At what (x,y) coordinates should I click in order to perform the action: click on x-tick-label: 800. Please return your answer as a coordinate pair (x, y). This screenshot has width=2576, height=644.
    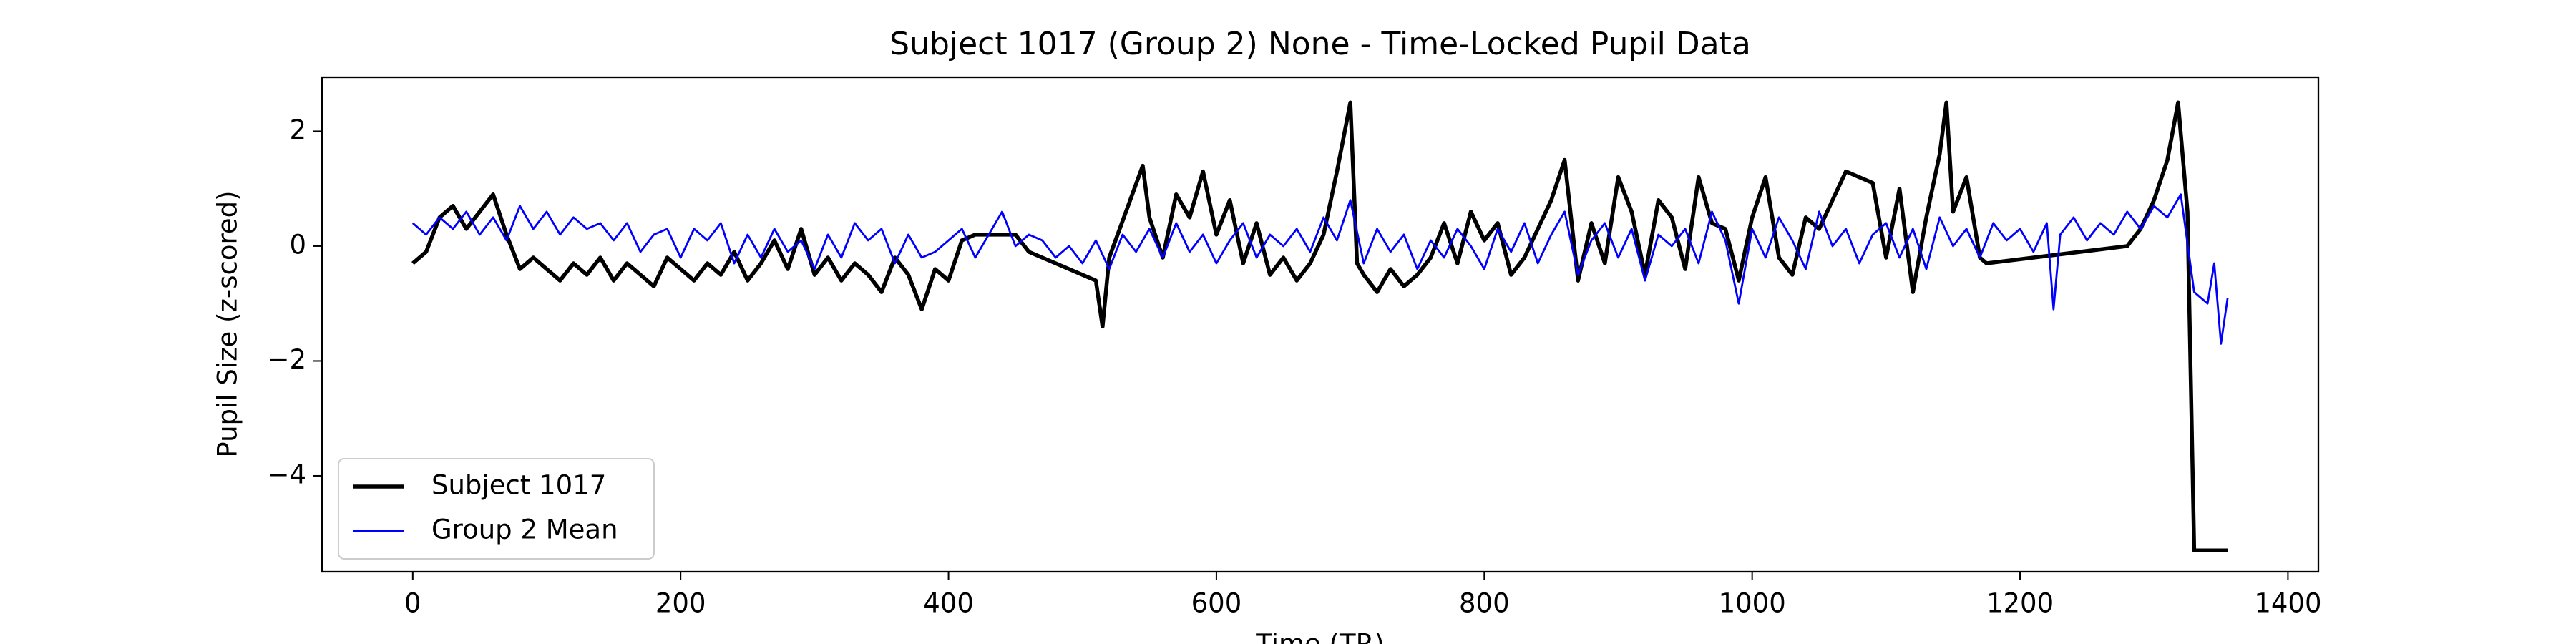
    Looking at the image, I should click on (1484, 603).